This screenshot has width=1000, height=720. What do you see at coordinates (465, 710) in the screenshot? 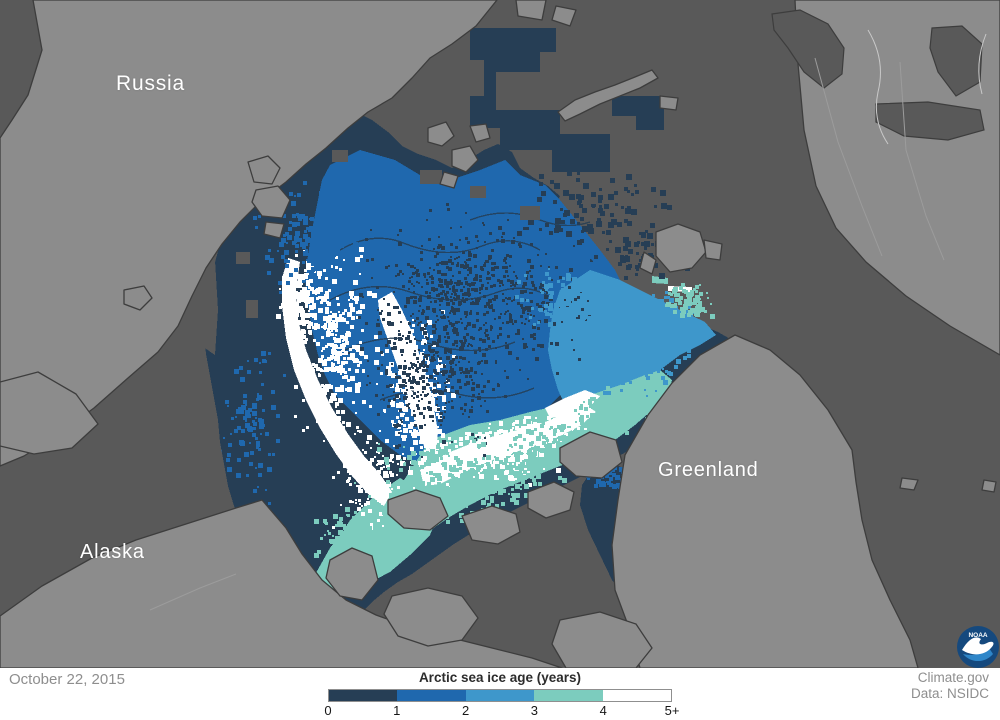
I see `legend-tick-2: 2` at bounding box center [465, 710].